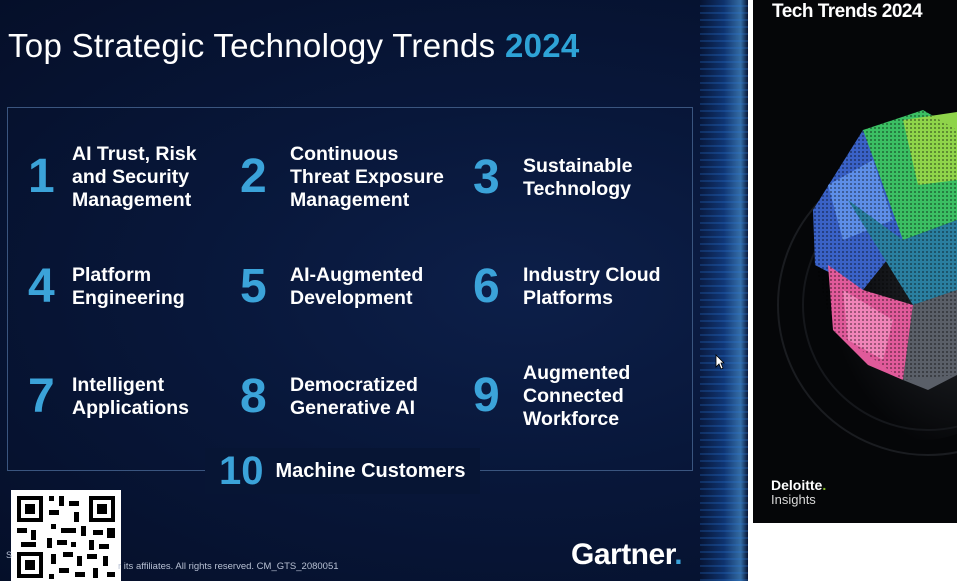  I want to click on trend-label: Sustainable Technology, so click(578, 177).